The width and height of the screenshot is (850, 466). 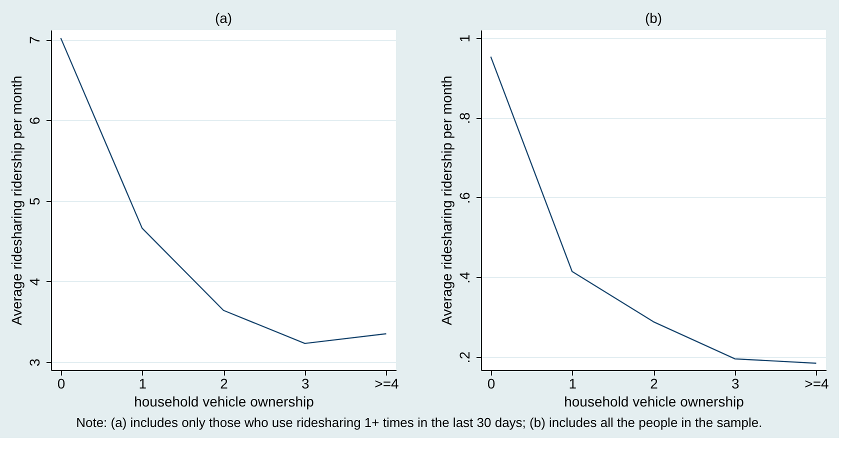 What do you see at coordinates (464, 278) in the screenshot?
I see `y-tick-label: .4` at bounding box center [464, 278].